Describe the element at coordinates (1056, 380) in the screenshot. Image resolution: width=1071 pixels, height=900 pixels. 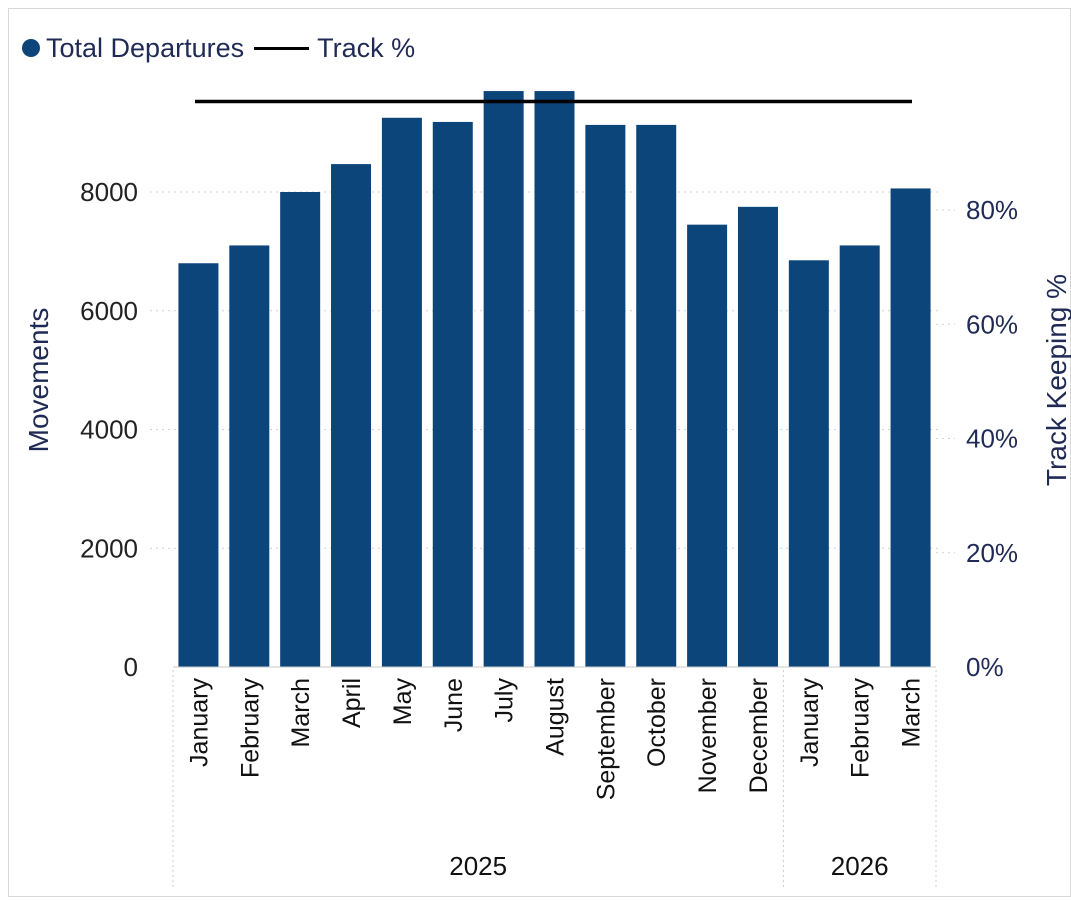
I see `y2-axis-title: Track Keeping %` at that location.